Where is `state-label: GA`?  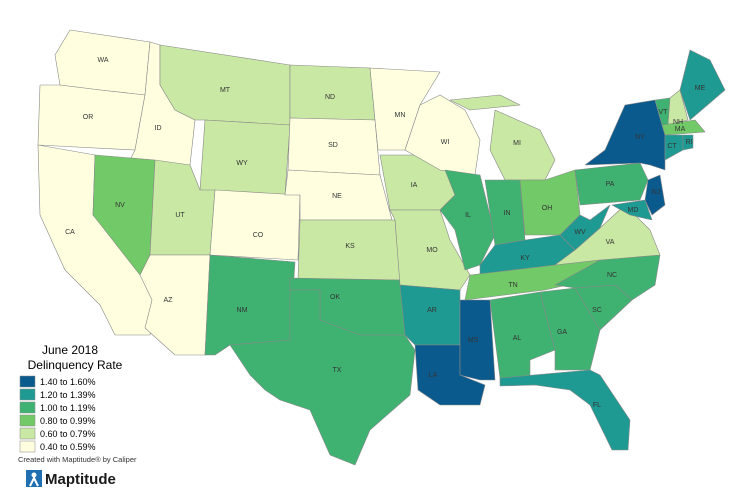 state-label: GA is located at coordinates (562, 332).